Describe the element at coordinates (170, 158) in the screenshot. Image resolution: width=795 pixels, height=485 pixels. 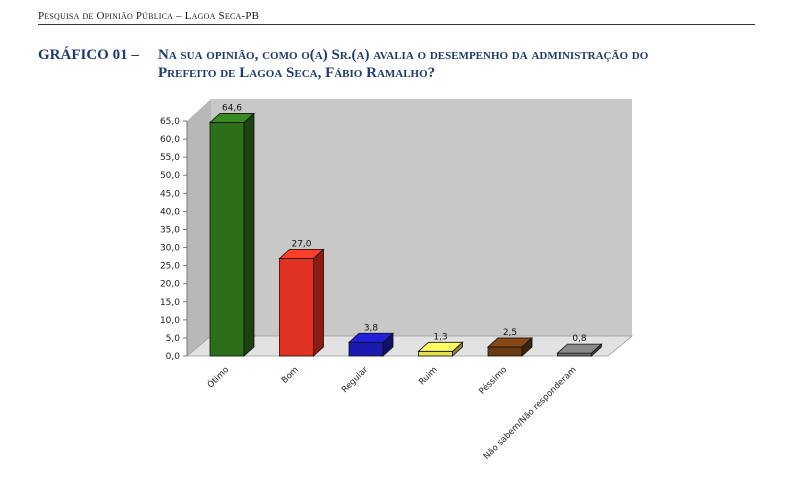
I see `y-tick-label: 55,0` at that location.